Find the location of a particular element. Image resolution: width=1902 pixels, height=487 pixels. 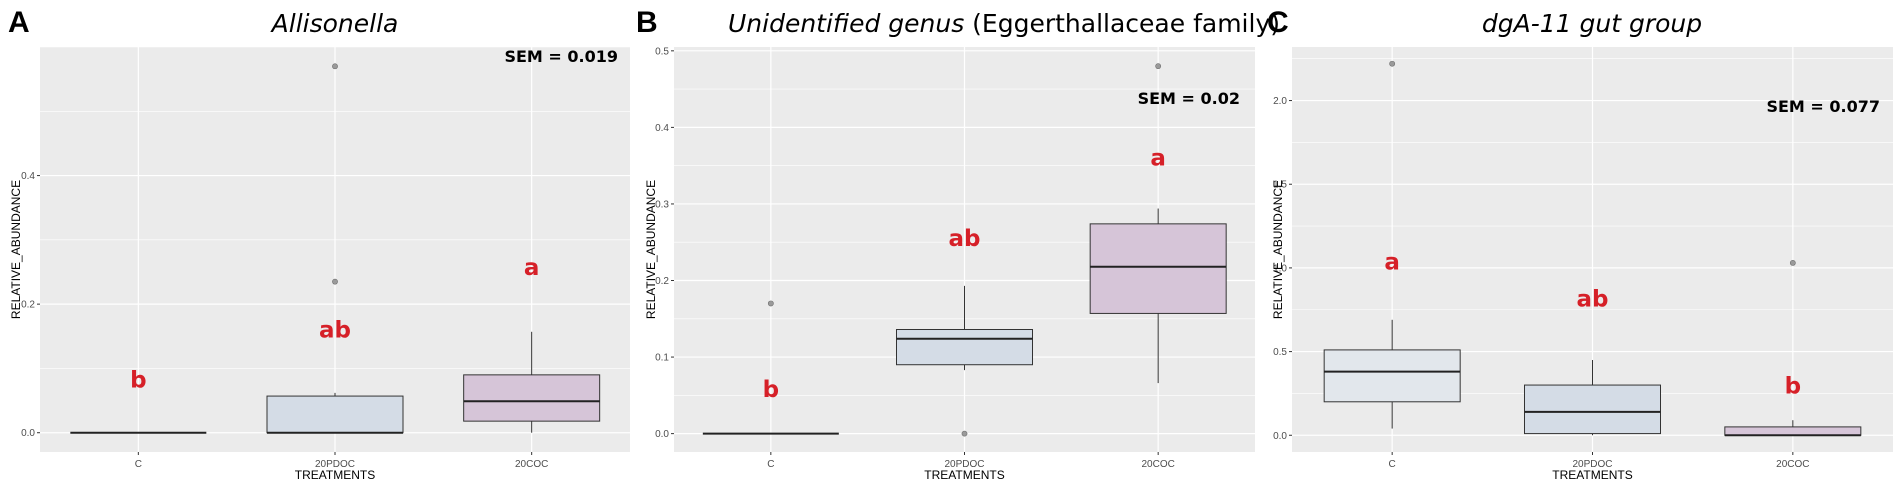

panel-letter: C is located at coordinates (1278, 22).